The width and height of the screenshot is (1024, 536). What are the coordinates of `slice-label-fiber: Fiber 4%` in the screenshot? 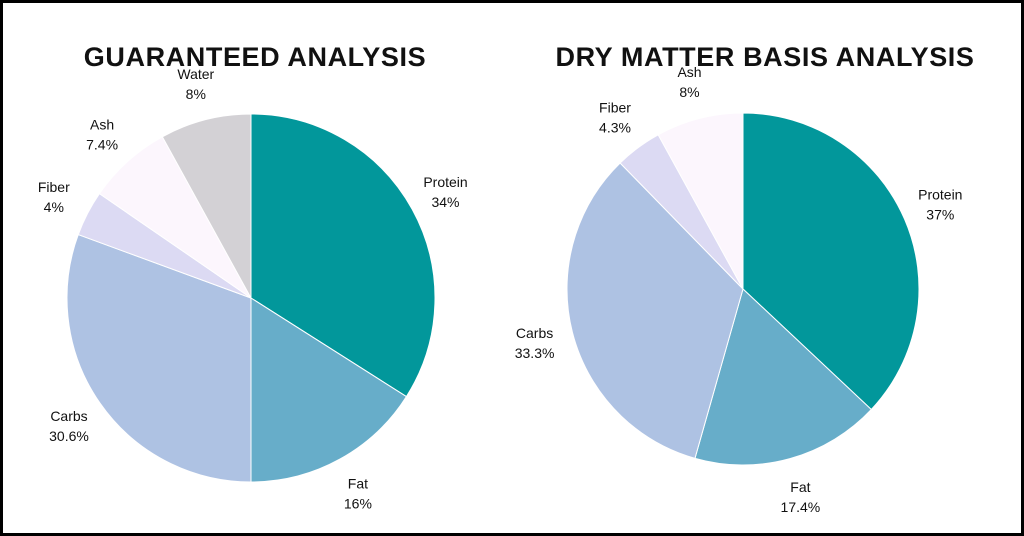 It's located at (54, 197).